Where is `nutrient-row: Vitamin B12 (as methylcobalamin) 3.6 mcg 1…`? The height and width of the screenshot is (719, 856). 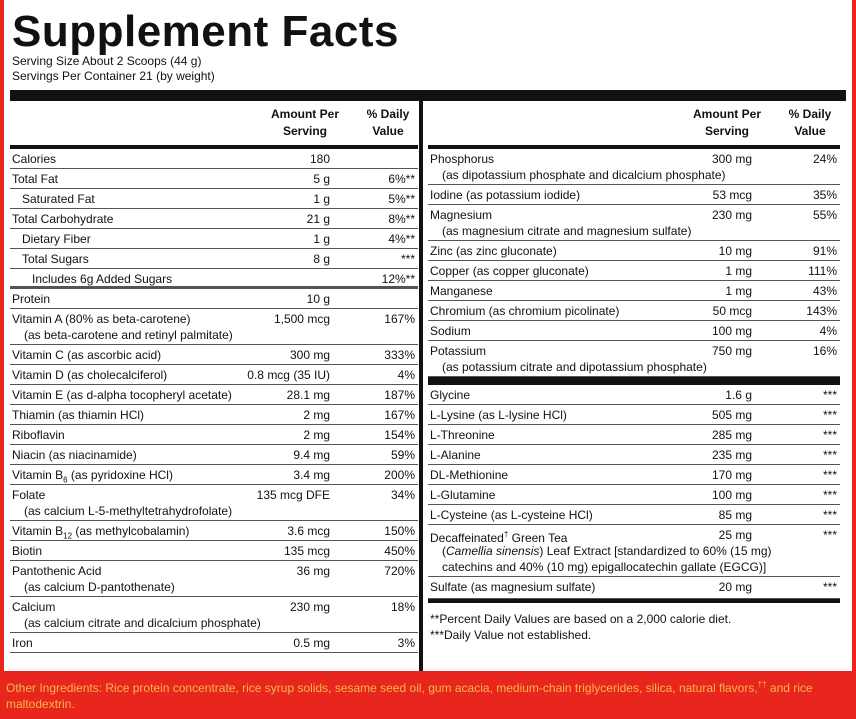 nutrient-row: Vitamin B12 (as methylcobalamin) 3.6 mcg 1… is located at coordinates (214, 531).